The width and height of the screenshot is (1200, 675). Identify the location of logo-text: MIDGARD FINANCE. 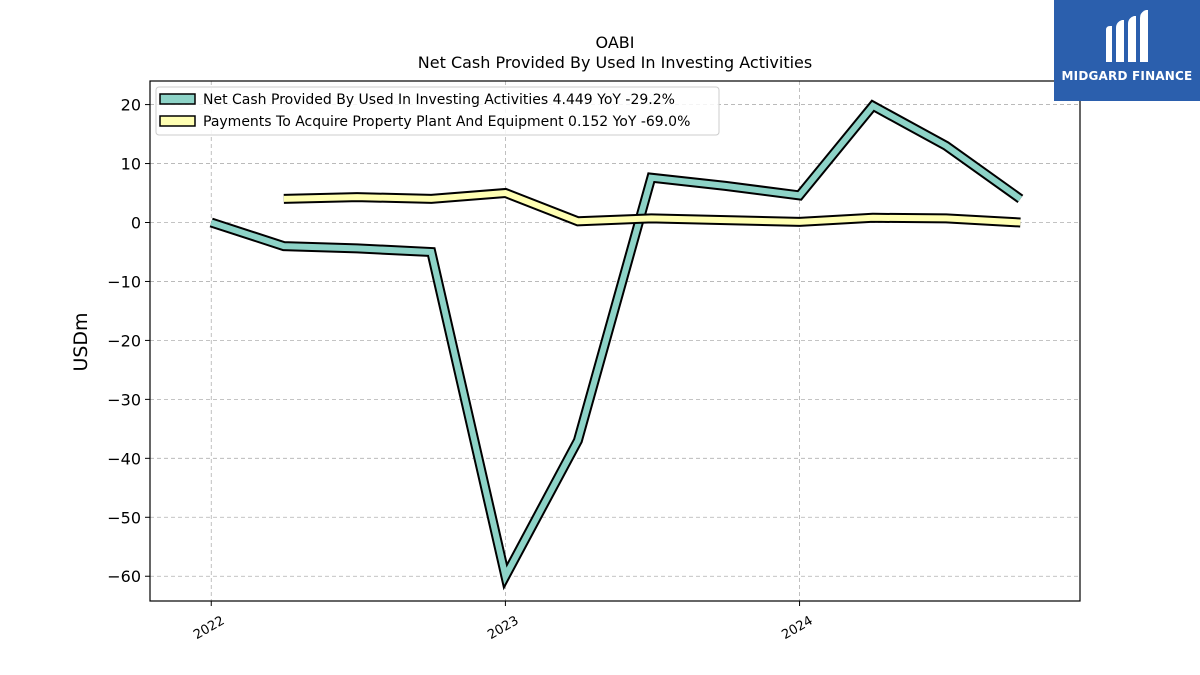
(1127, 76).